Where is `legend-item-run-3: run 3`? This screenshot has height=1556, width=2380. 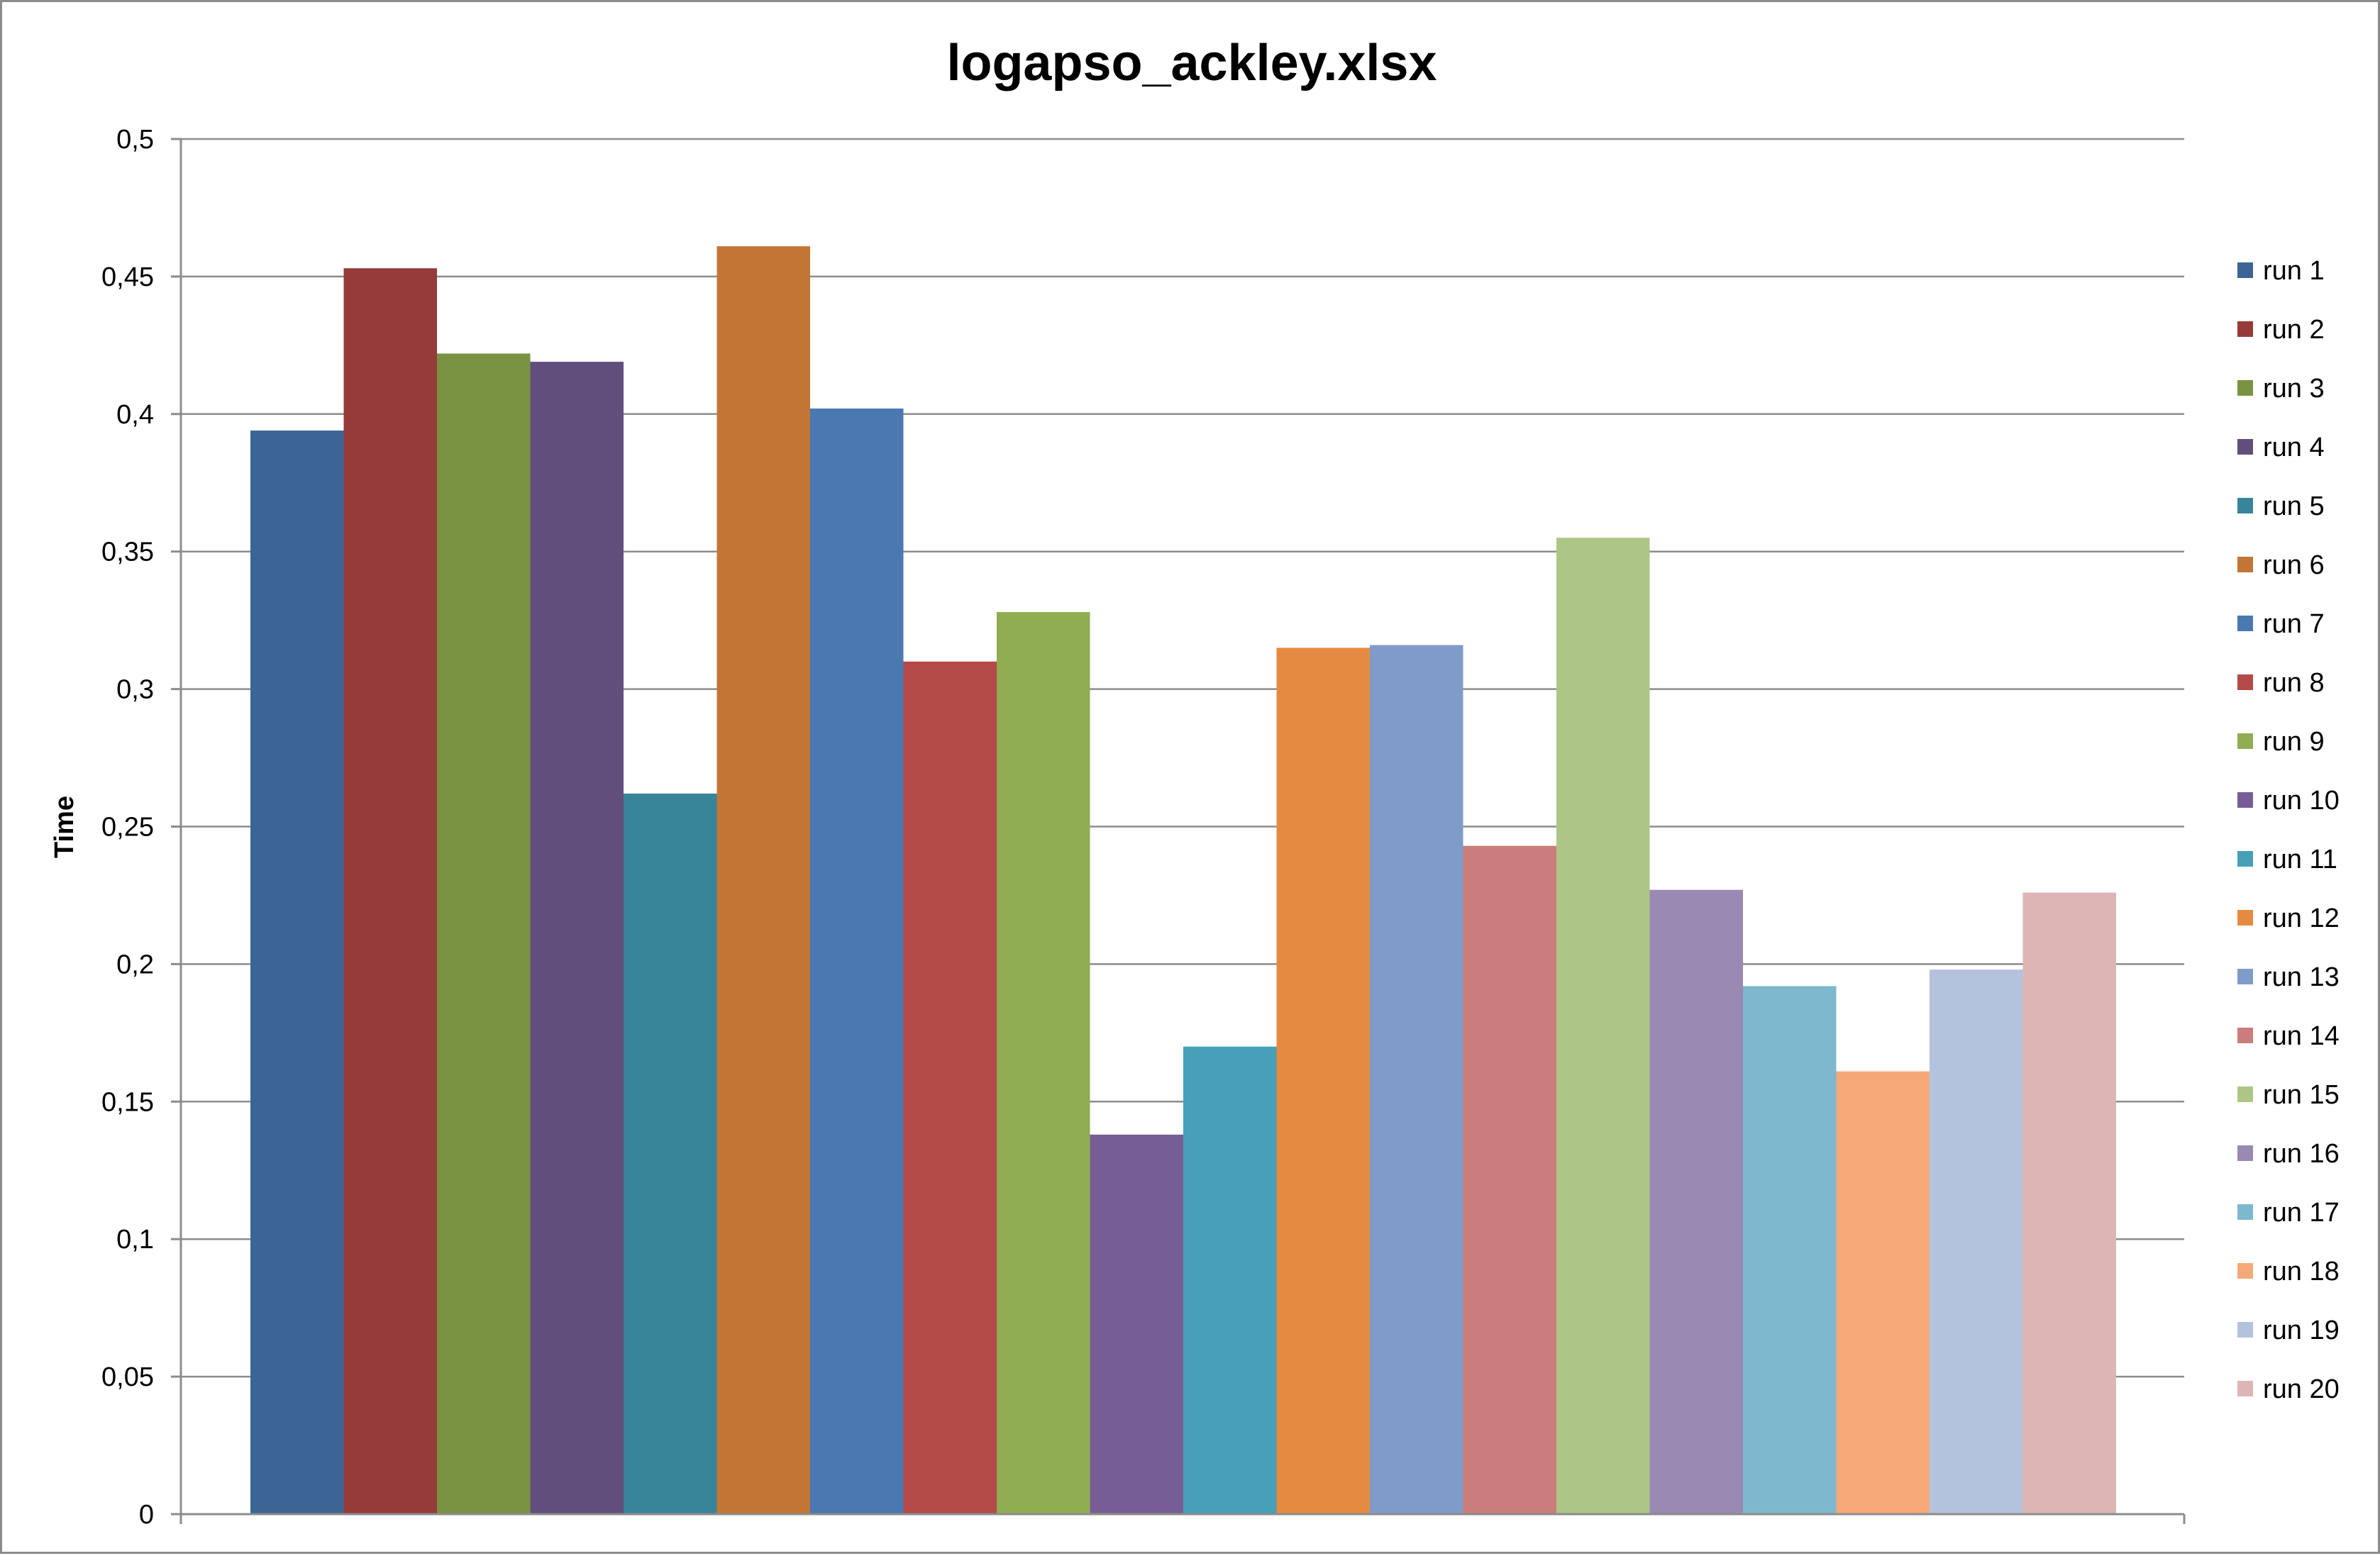 legend-item-run-3: run 3 is located at coordinates (2281, 389).